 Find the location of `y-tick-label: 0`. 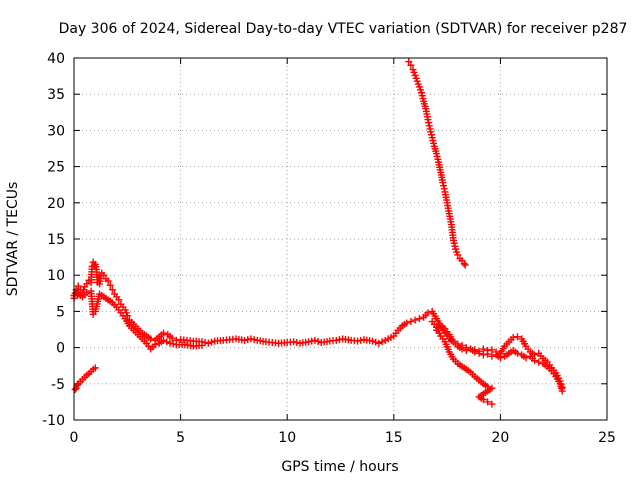

y-tick-label: 0 is located at coordinates (60, 349).